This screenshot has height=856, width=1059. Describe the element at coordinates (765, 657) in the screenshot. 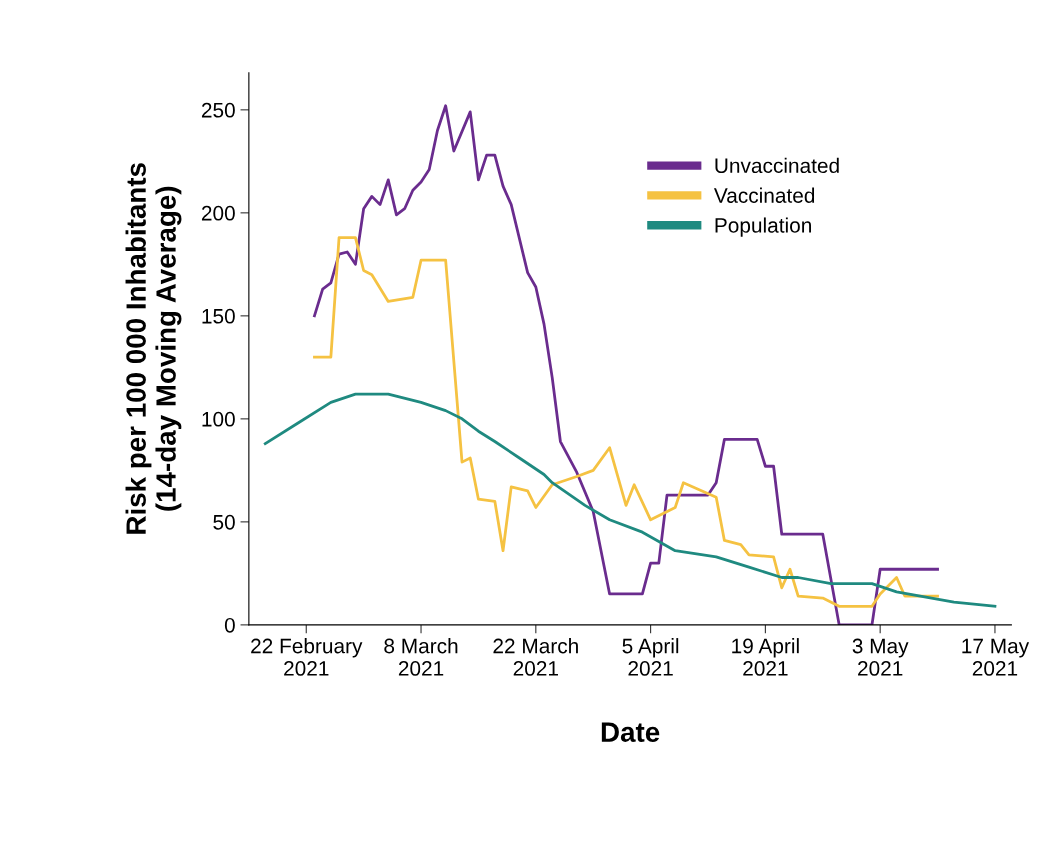

I see `x-tick-label: 19 April 2021` at that location.